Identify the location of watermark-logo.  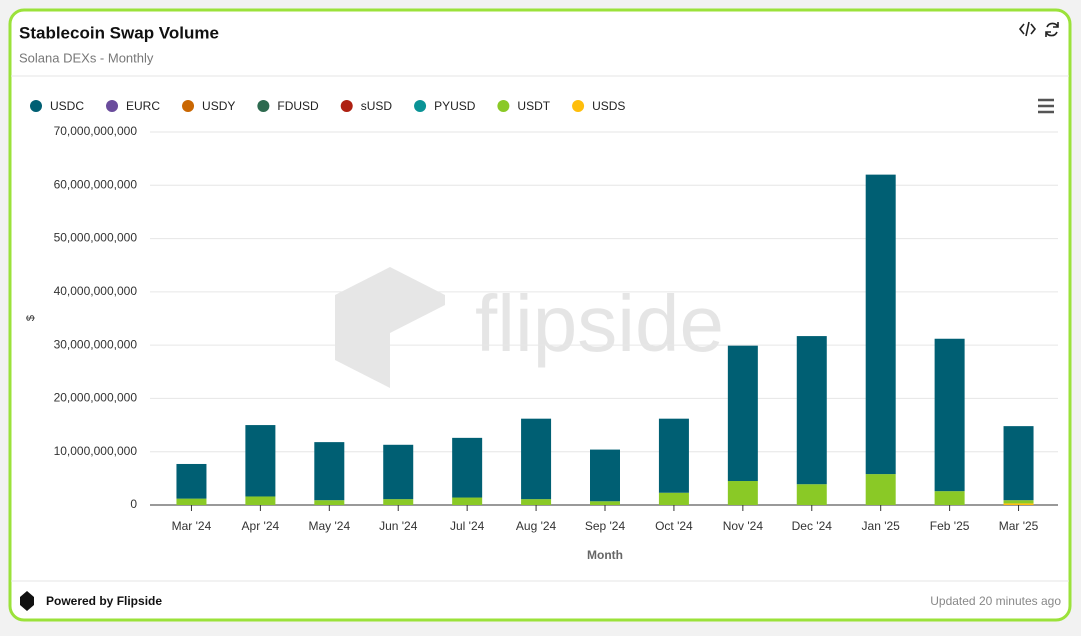
(390, 327).